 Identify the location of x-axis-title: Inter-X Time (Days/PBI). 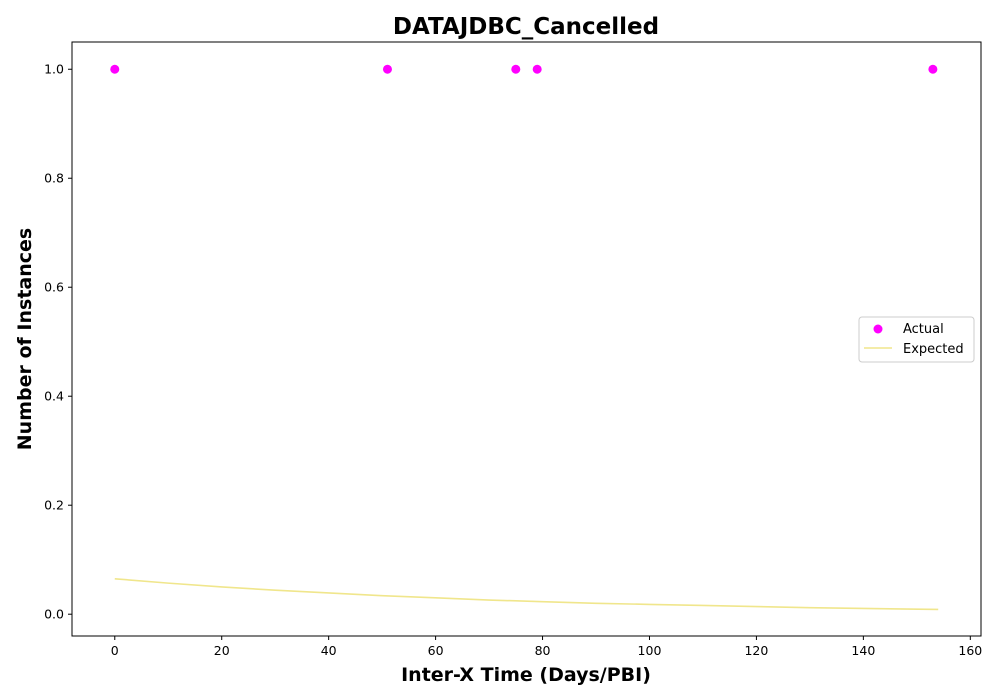
(526, 675).